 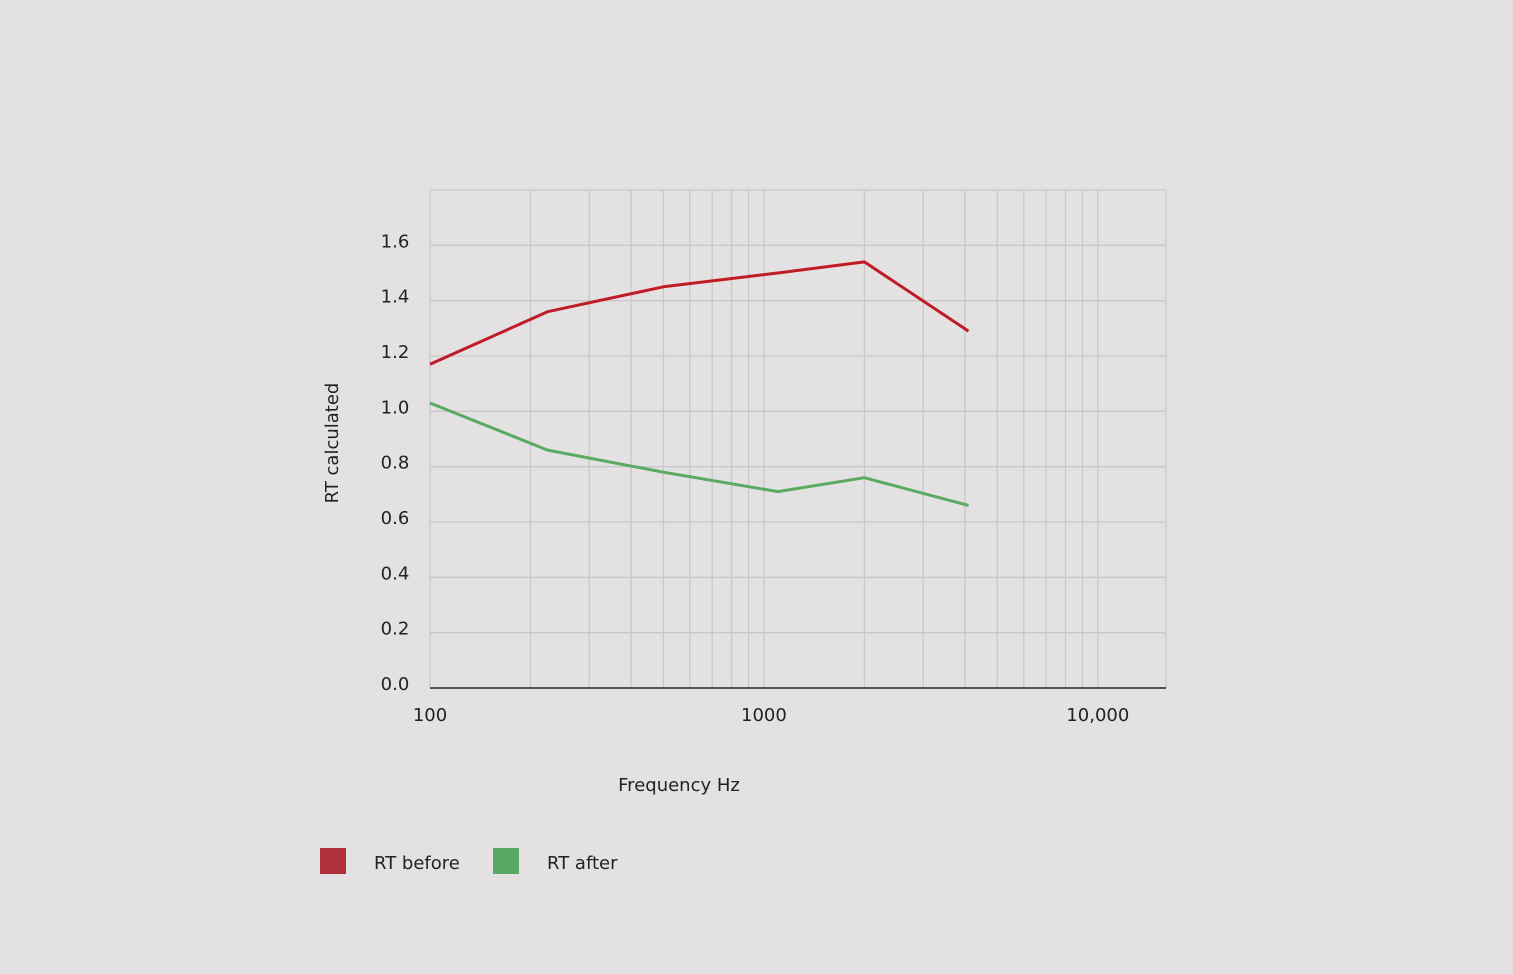 What do you see at coordinates (430, 715) in the screenshot?
I see `x-tick-label: 100` at bounding box center [430, 715].